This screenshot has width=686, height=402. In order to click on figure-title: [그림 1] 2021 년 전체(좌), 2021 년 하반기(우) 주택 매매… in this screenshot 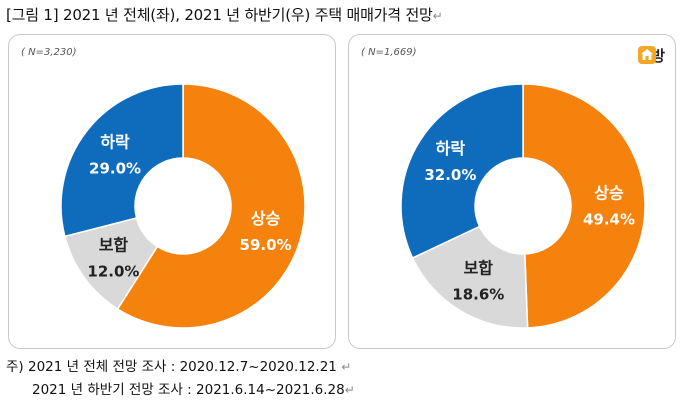, I will do `click(224, 14)`.